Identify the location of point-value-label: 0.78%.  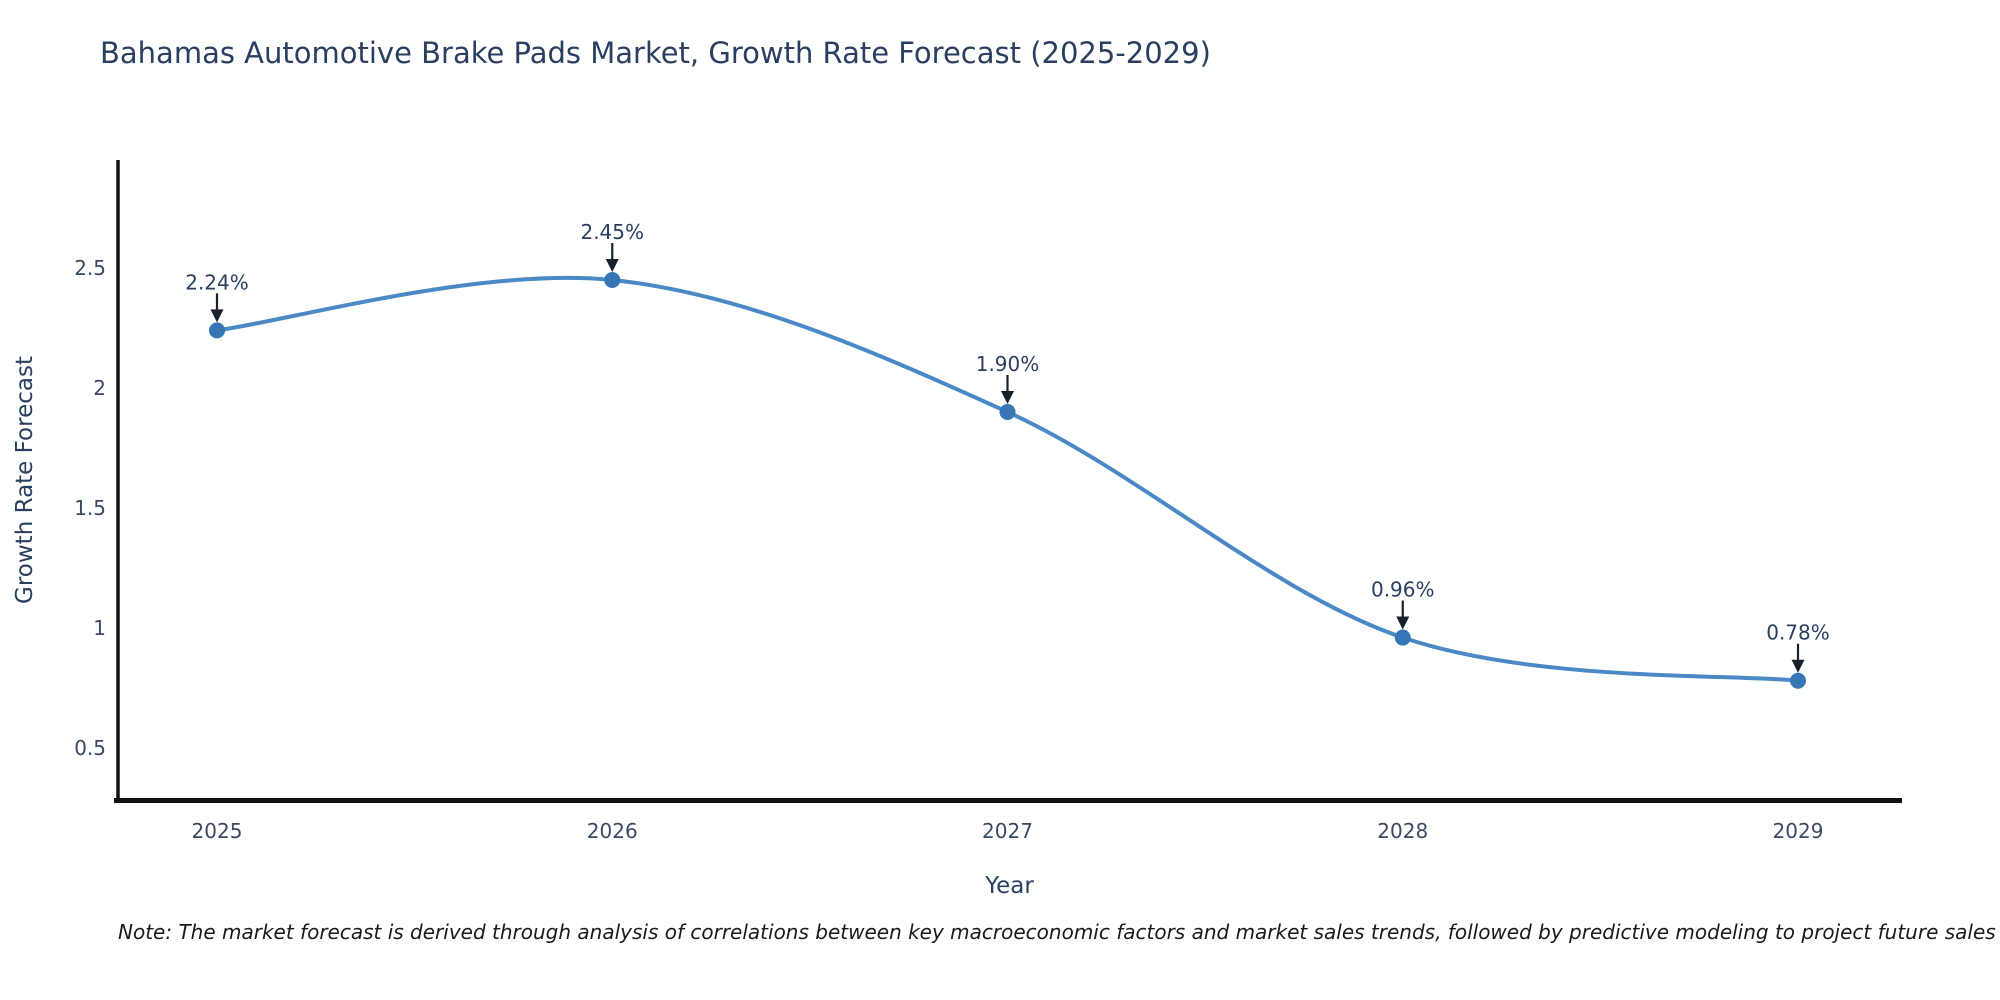
(1798, 633).